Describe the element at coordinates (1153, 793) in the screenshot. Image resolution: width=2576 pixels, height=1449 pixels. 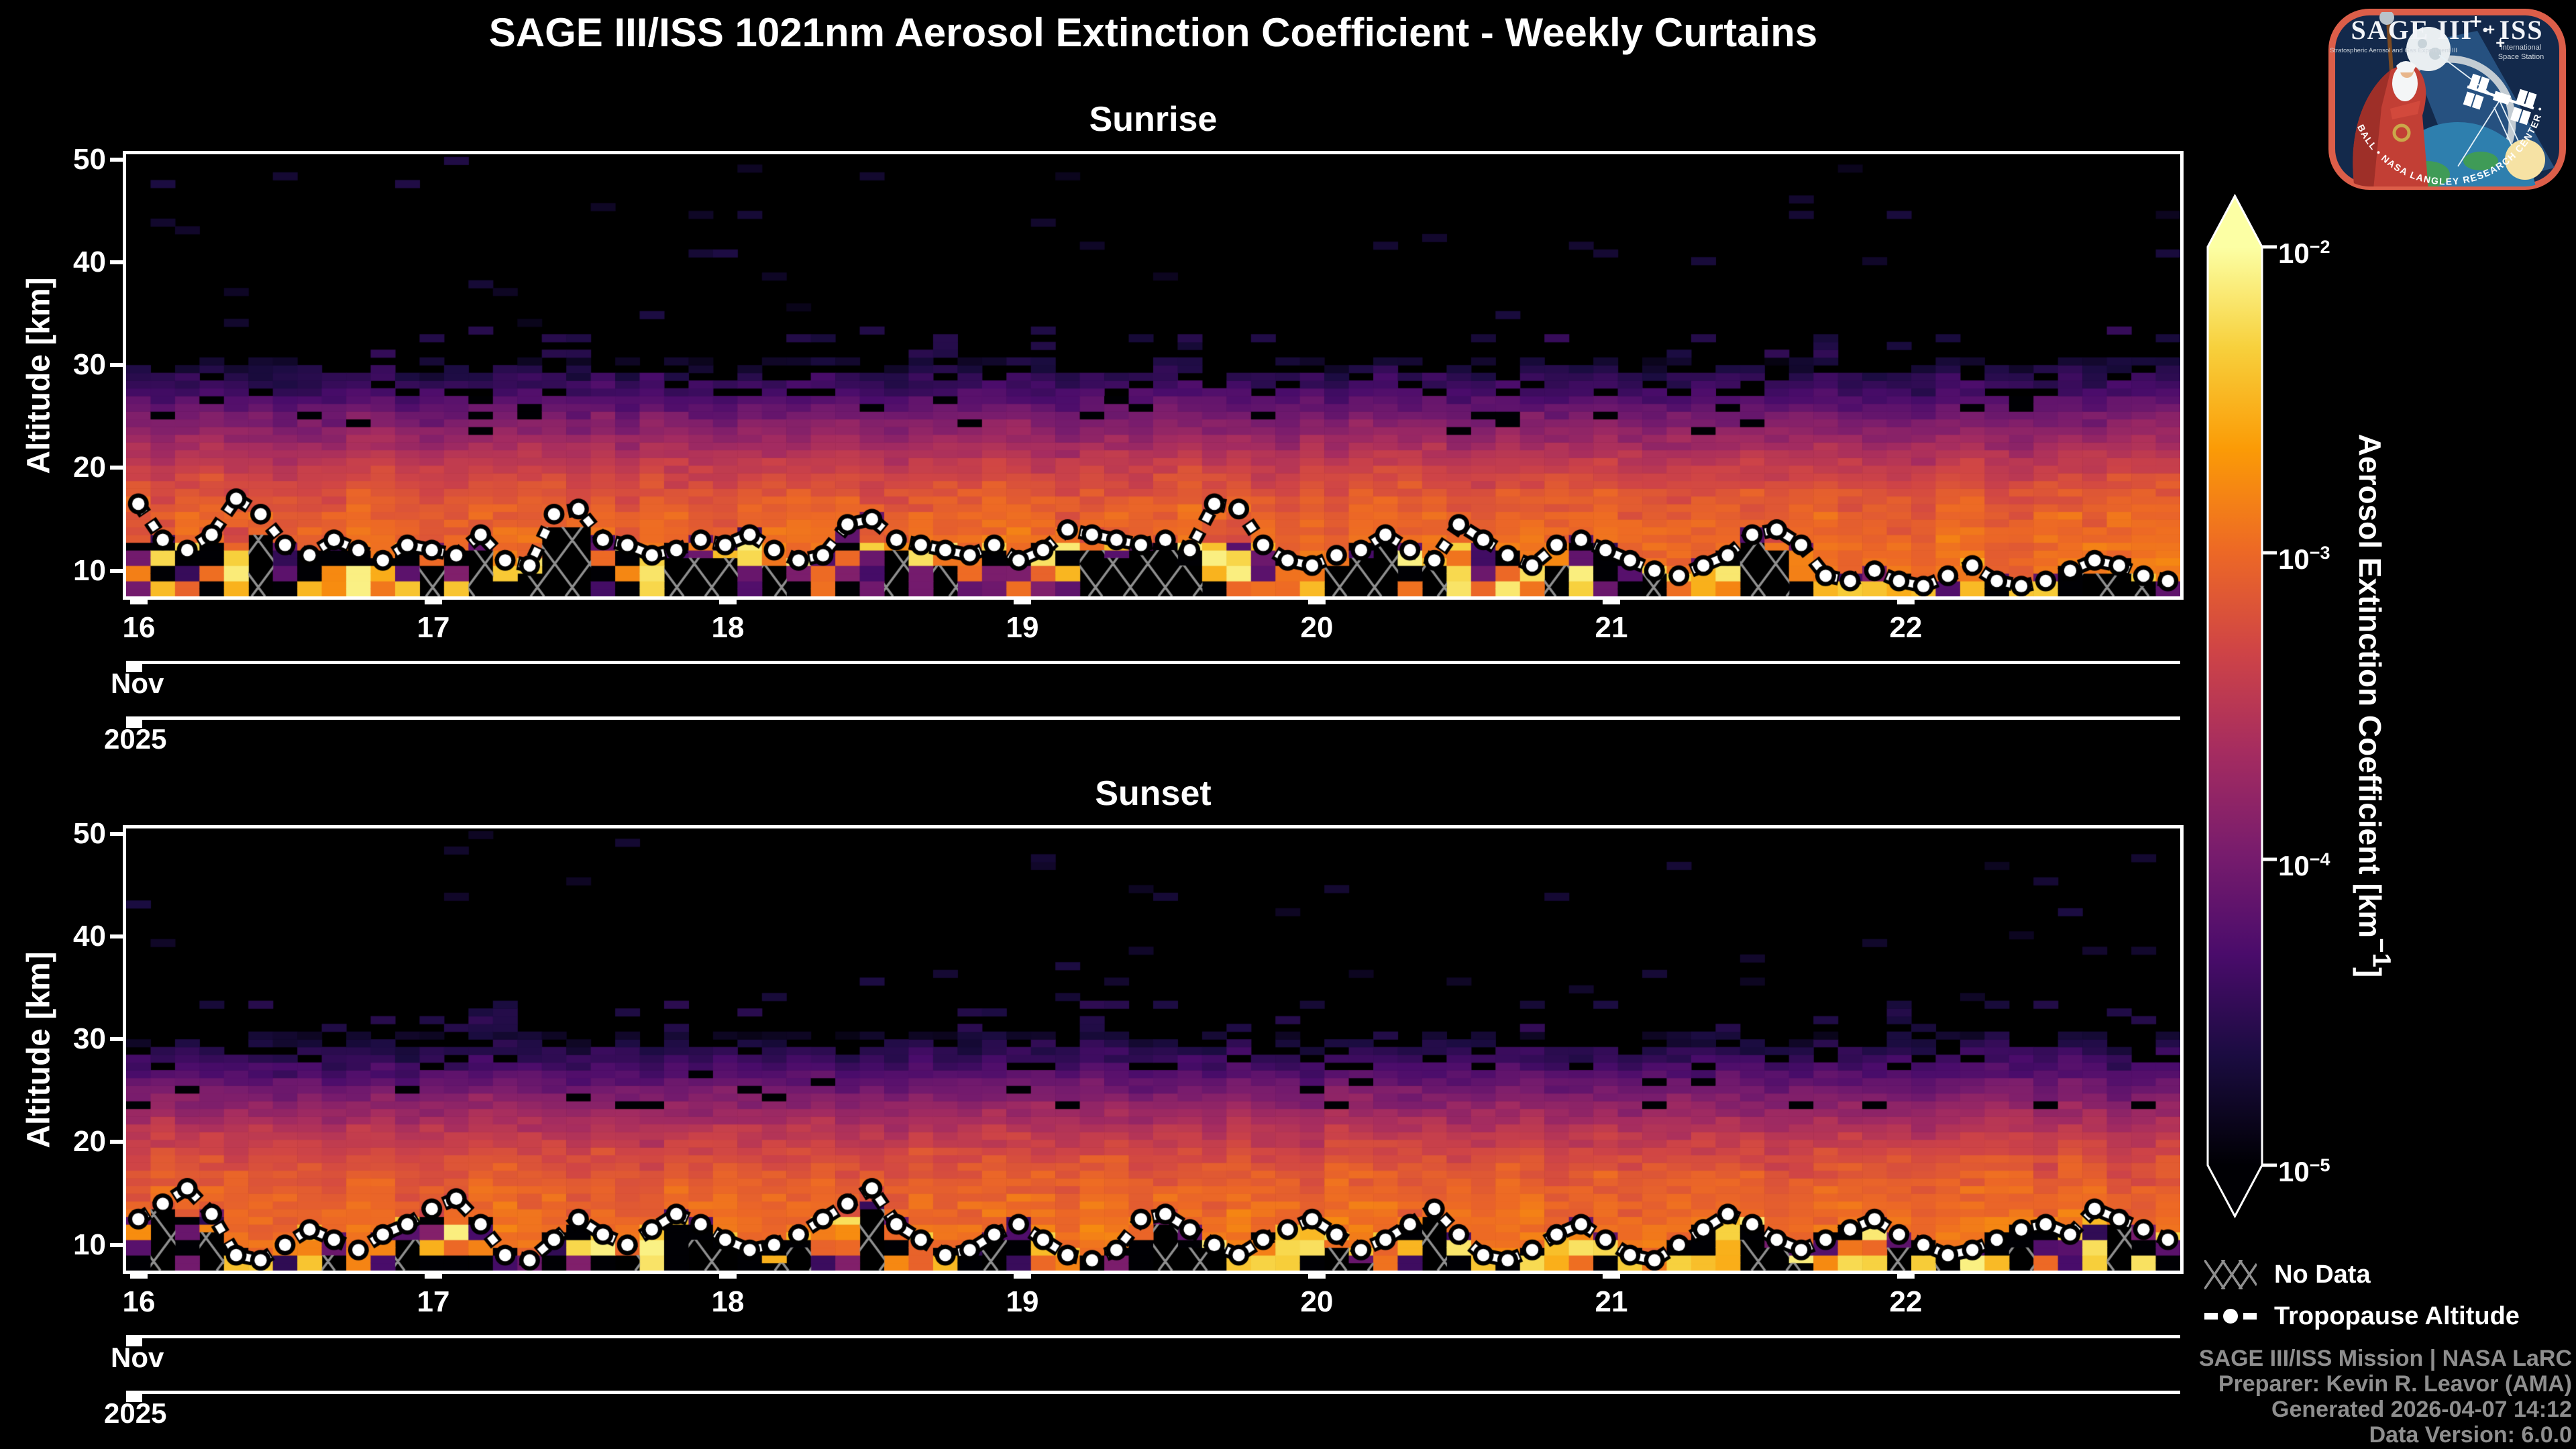
I see `sunset-panel-title: Sunset` at that location.